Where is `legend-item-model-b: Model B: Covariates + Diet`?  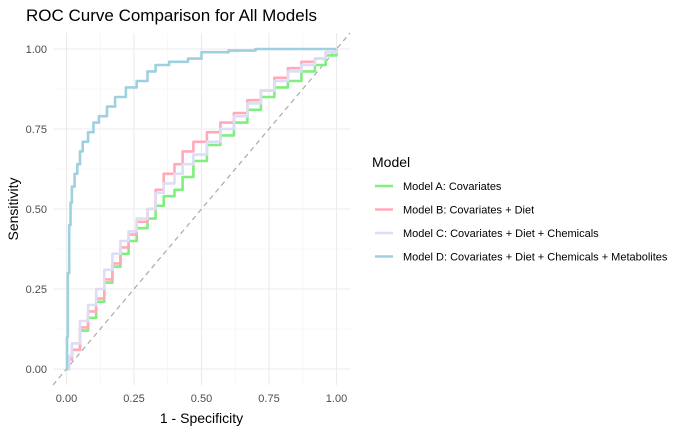 legend-item-model-b: Model B: Covariates + Diet is located at coordinates (454, 211).